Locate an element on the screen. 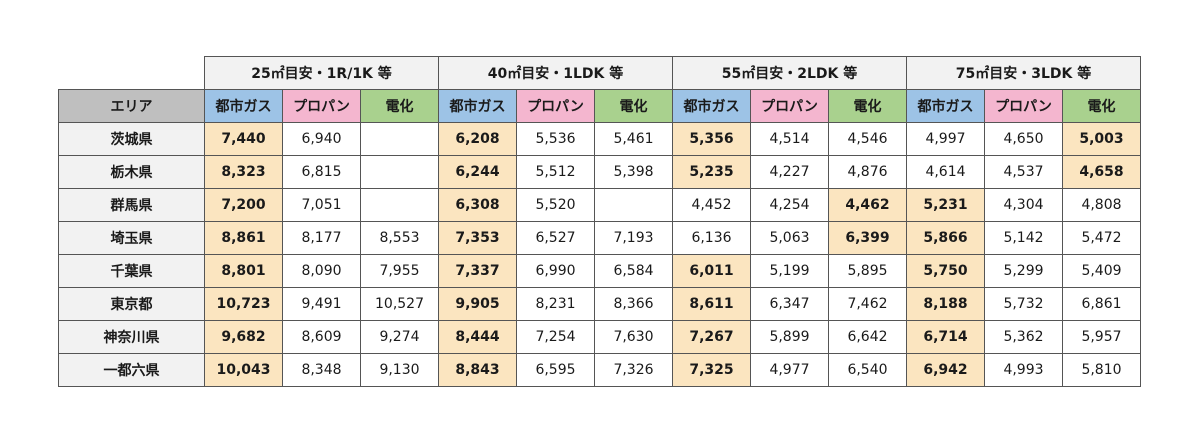 Image resolution: width=1200 pixels, height=442 pixels. value-cell: 6,942 is located at coordinates (945, 370).